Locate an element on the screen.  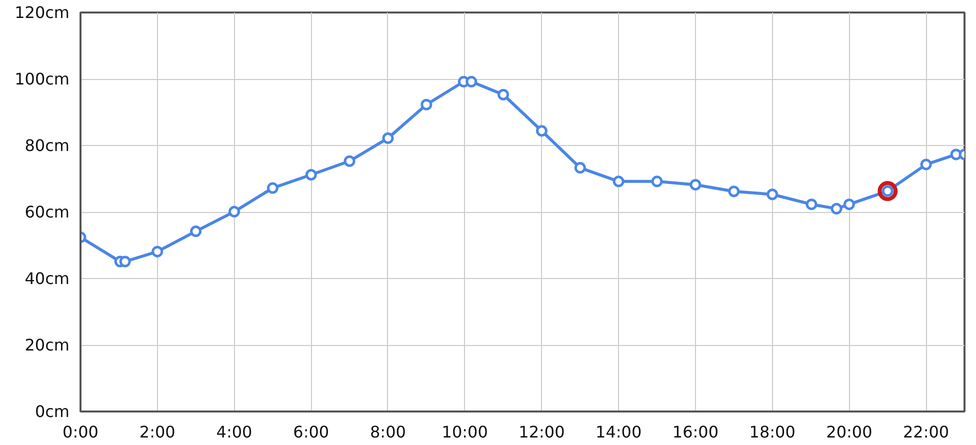
x-tick-label: 8:00 is located at coordinates (388, 432).